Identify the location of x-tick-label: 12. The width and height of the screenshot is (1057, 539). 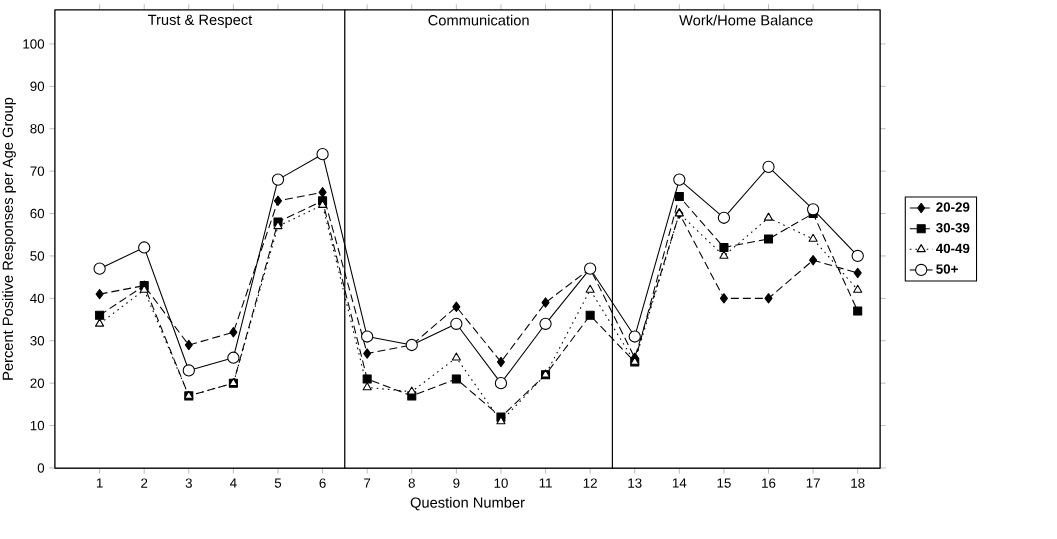
(590, 483).